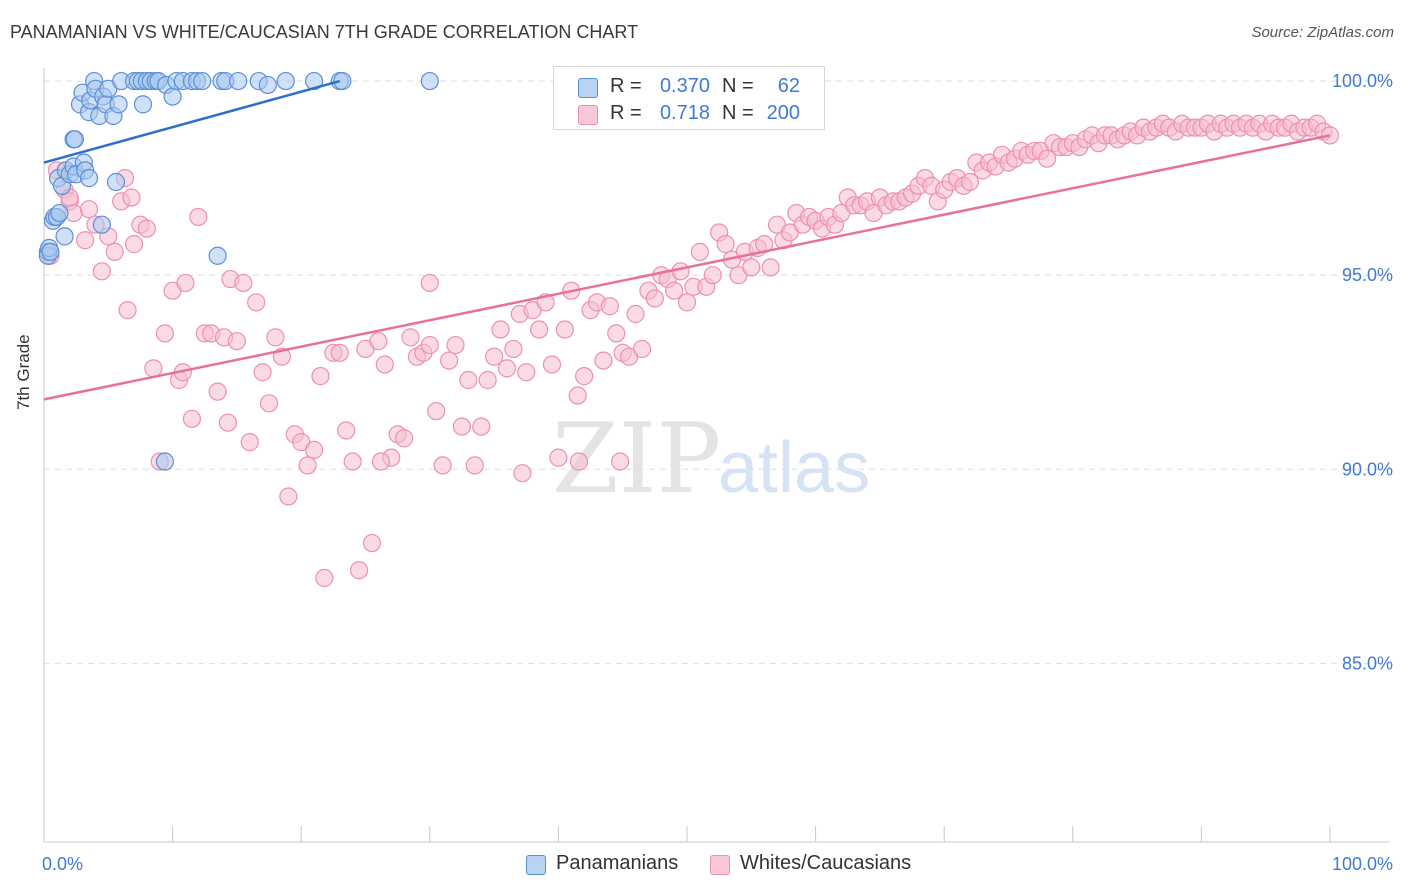 Image resolution: width=1406 pixels, height=892 pixels. What do you see at coordinates (684, 113) in the screenshot?
I see `r-value: 0.718` at bounding box center [684, 113].